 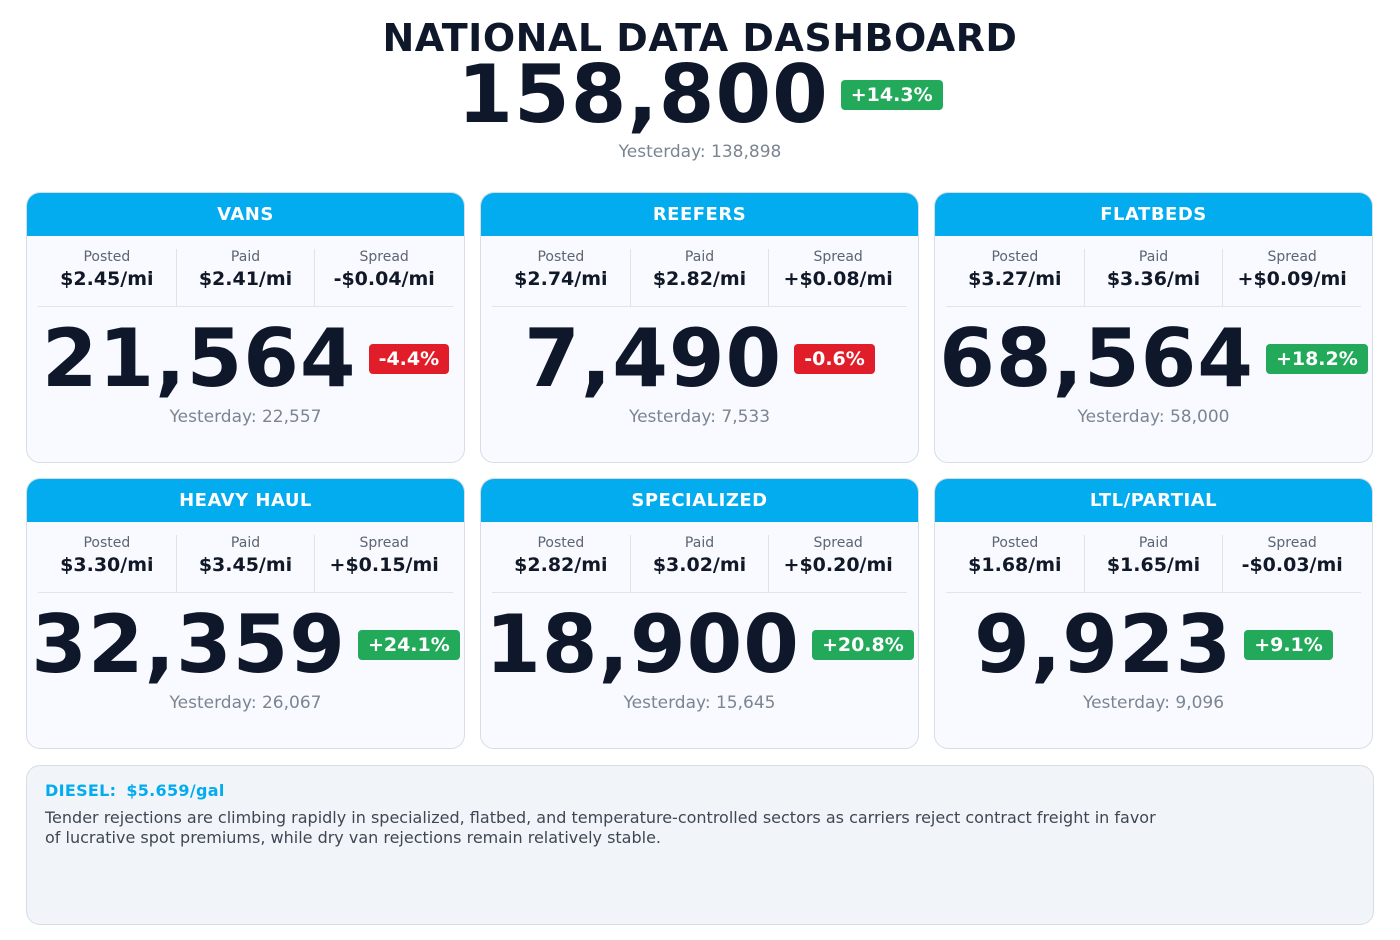 What do you see at coordinates (1153, 417) in the screenshot?
I see `card-yesterday: Yesterday: 58,000` at bounding box center [1153, 417].